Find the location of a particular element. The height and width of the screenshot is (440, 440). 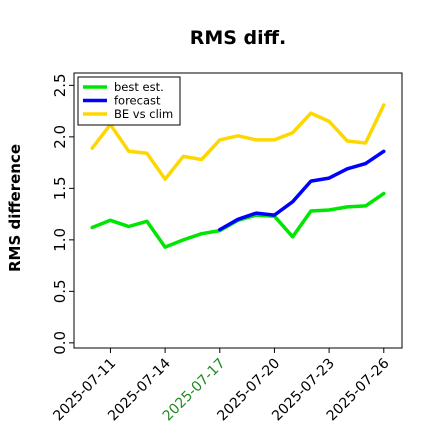

series-line-forecast is located at coordinates (302, 190).